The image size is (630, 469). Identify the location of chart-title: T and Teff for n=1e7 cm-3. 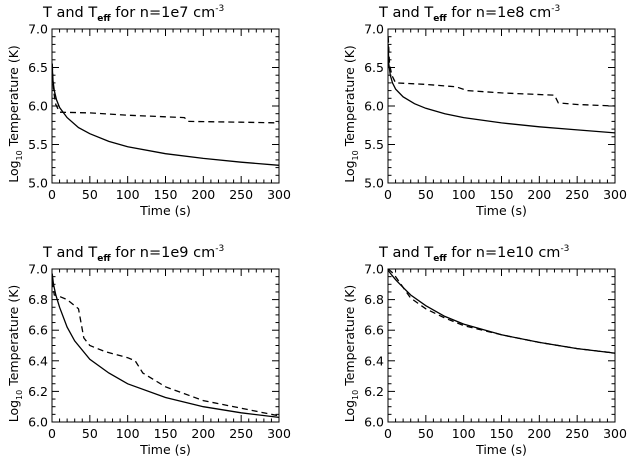
(133, 14).